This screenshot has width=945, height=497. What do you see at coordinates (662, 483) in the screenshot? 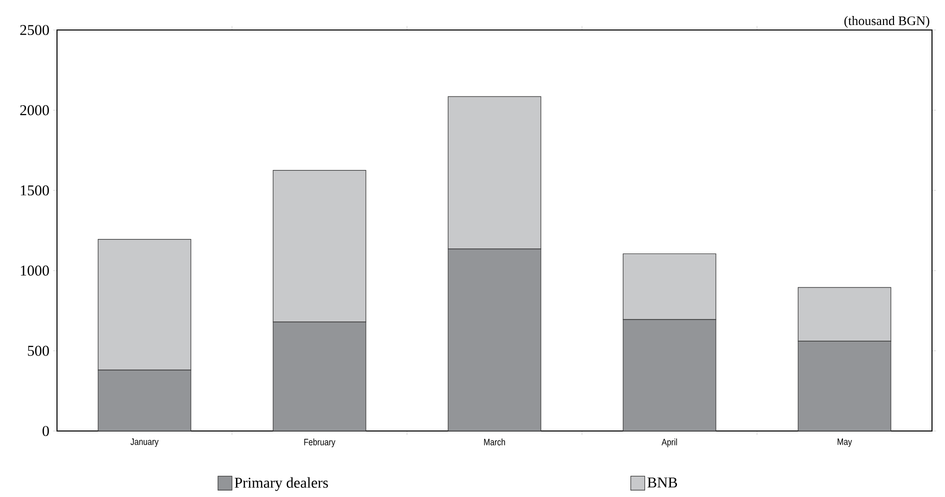
I see `legend-label: BNB` at bounding box center [662, 483].